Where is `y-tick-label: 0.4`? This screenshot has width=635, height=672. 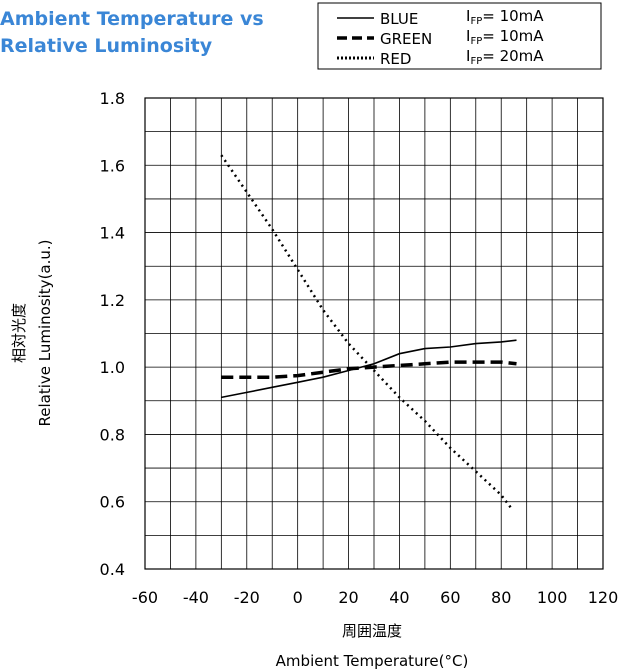 y-tick-label: 0.4 is located at coordinates (112, 569).